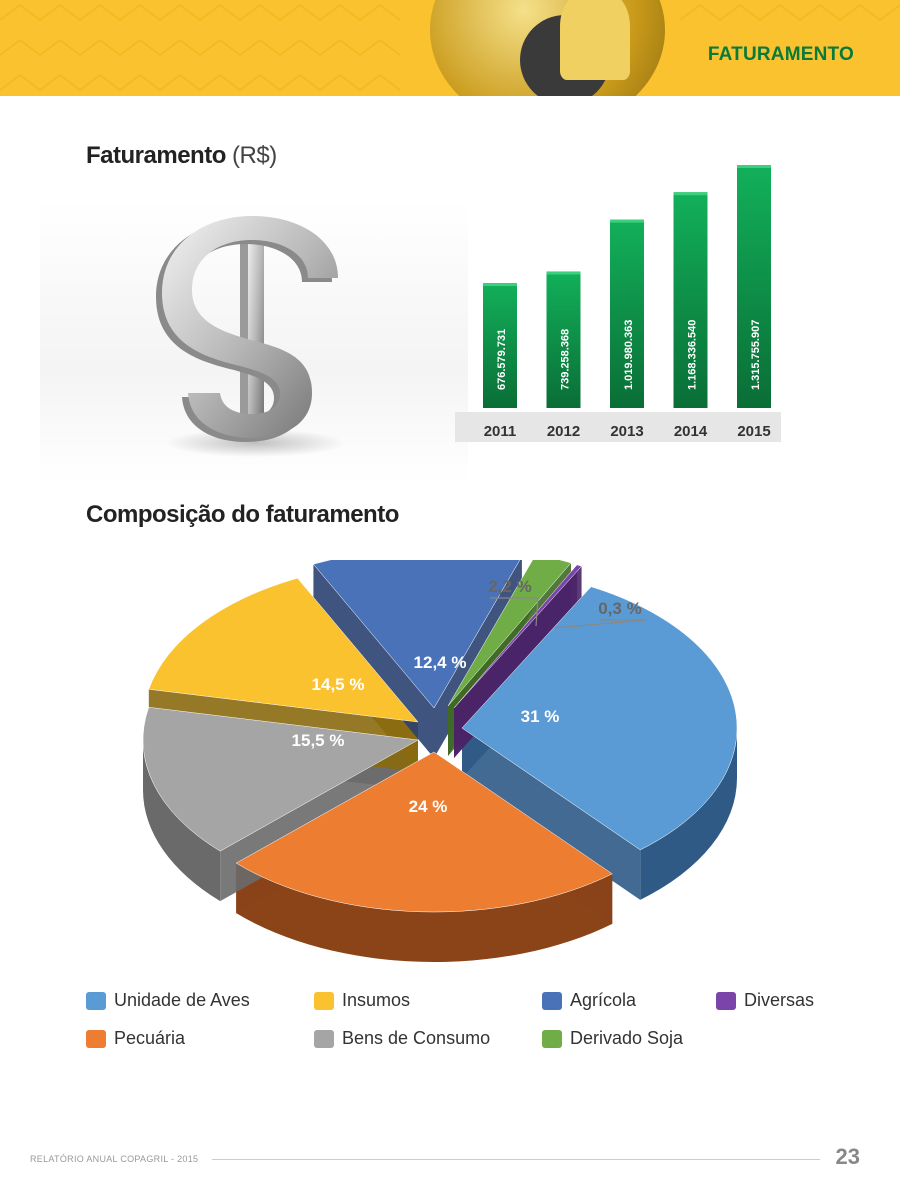 This screenshot has height=1199, width=900. Describe the element at coordinates (424, 912) in the screenshot. I see `pie-side-Pecuária` at that location.